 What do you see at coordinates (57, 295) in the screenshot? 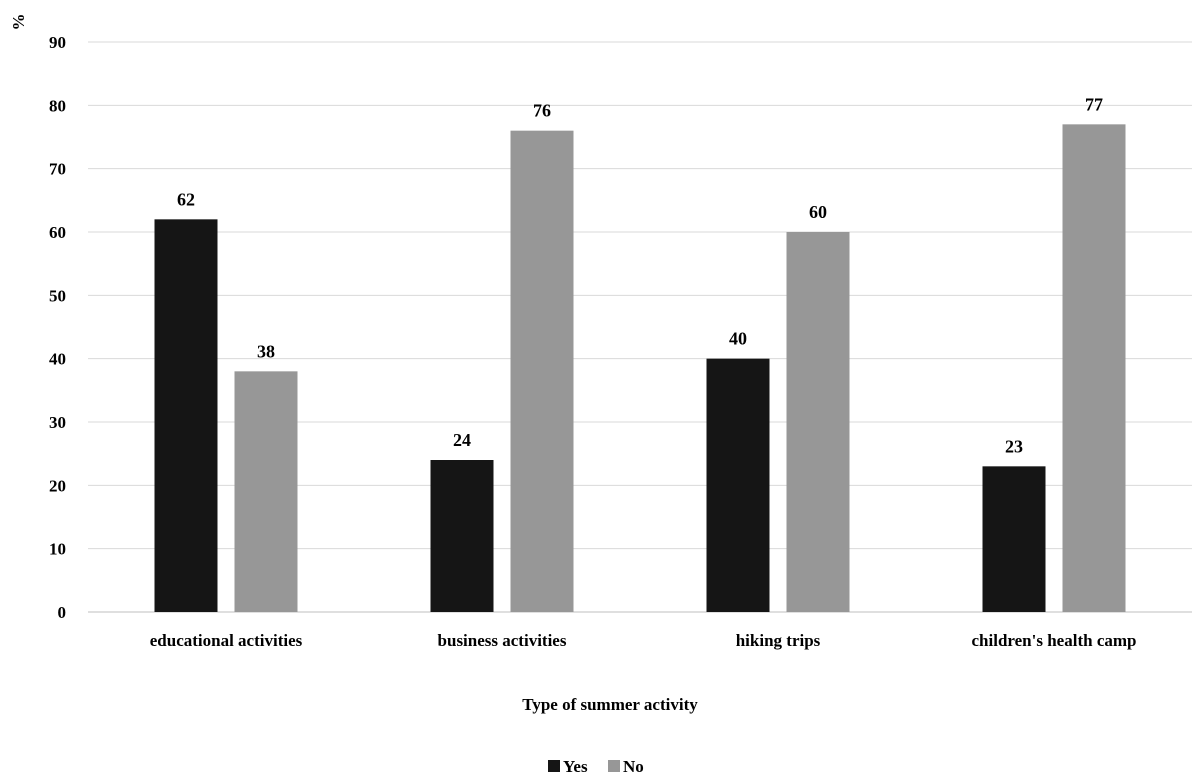
I see `y-tick-label: 50` at bounding box center [57, 295].